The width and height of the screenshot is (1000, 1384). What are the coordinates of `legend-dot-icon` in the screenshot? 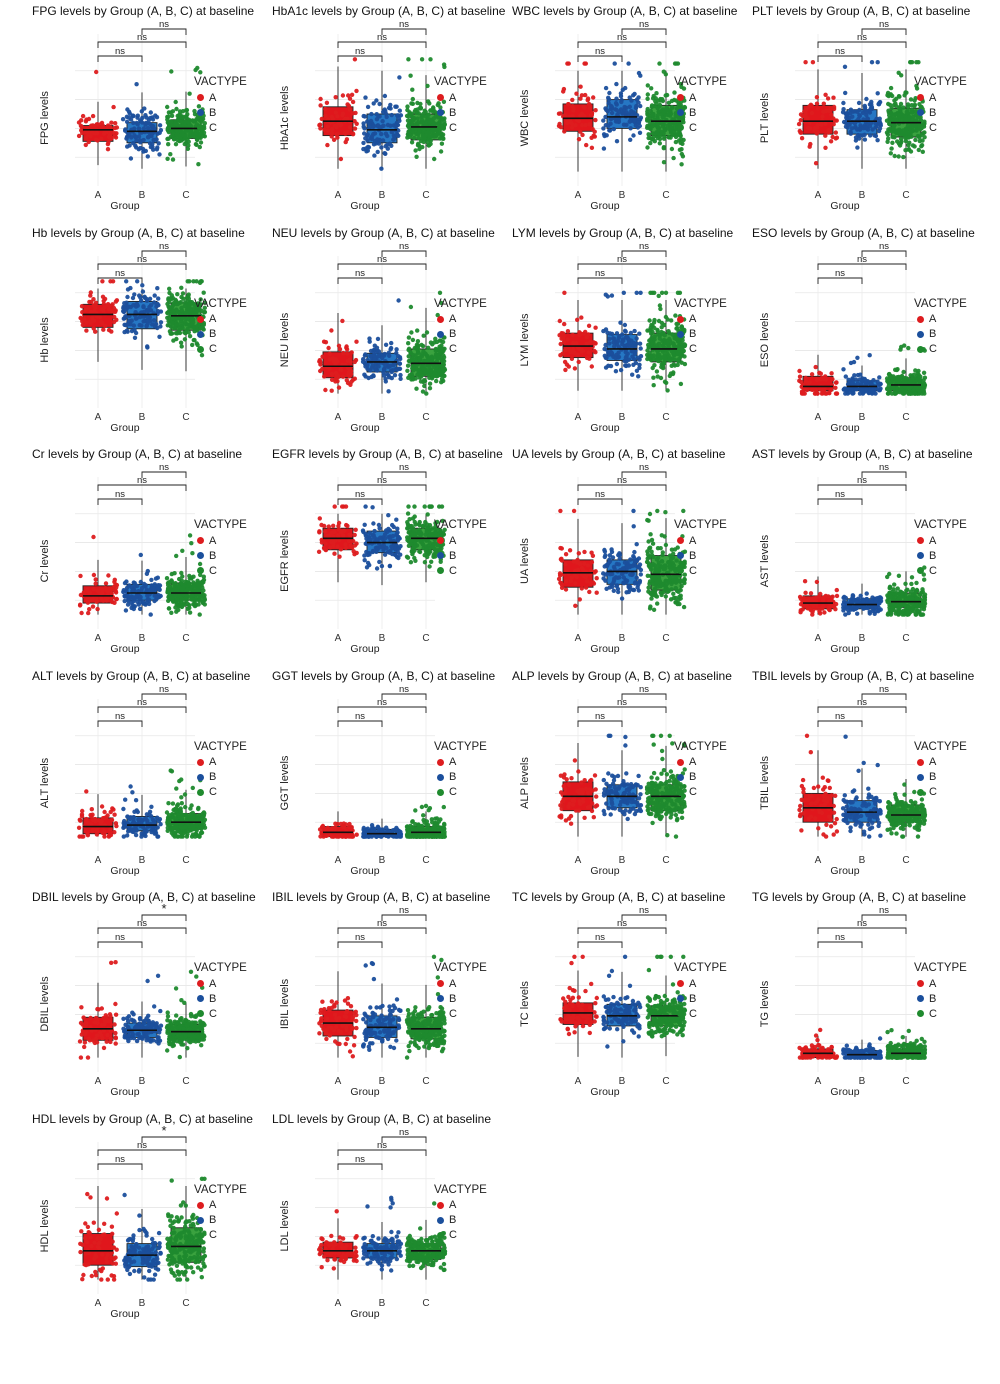 It's located at (920, 112).